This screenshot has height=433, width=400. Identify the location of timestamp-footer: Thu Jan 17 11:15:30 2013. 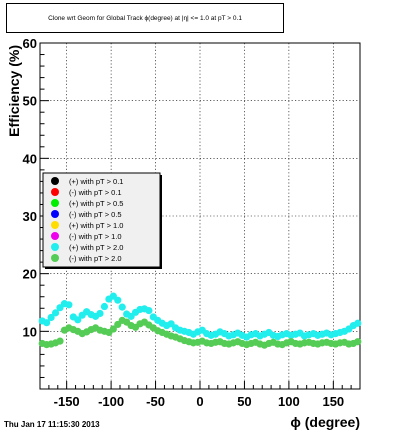
(52, 424).